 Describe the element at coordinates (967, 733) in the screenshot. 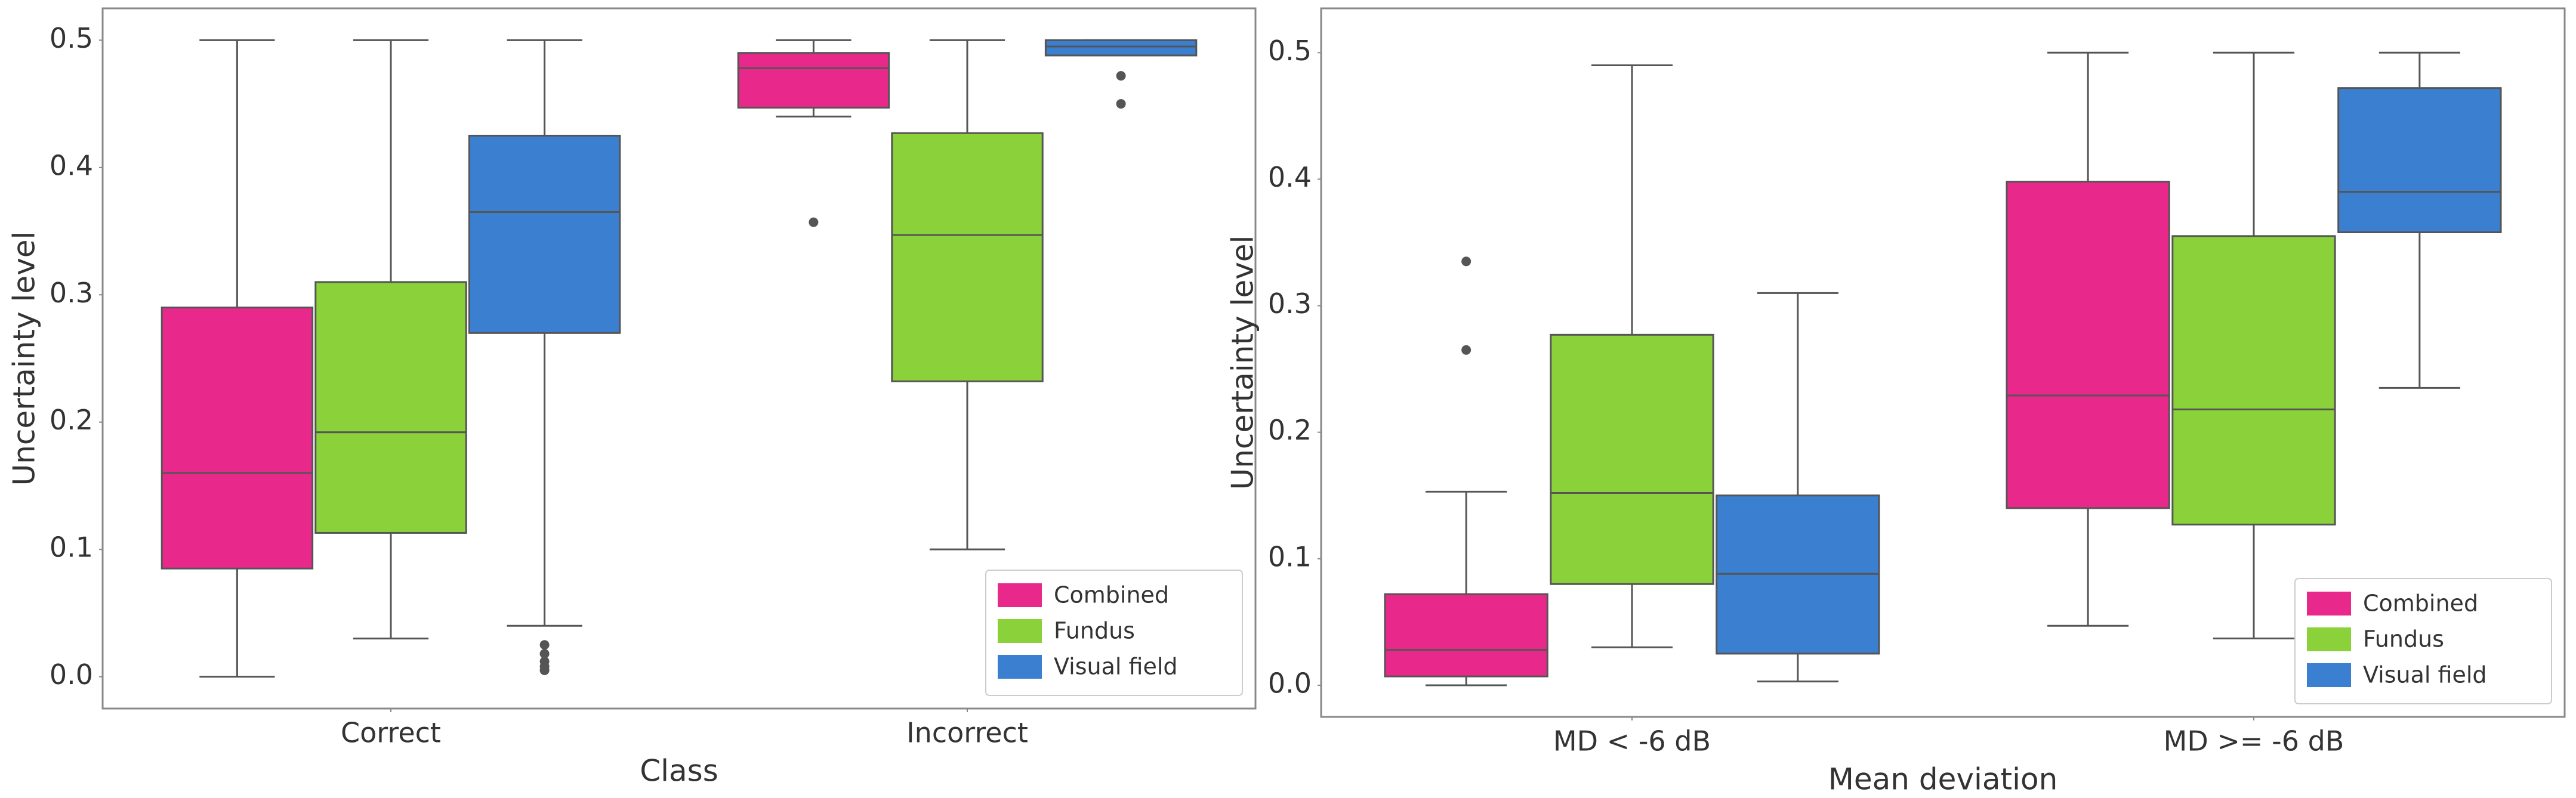

I see `x-tick-label: Incorrect` at that location.